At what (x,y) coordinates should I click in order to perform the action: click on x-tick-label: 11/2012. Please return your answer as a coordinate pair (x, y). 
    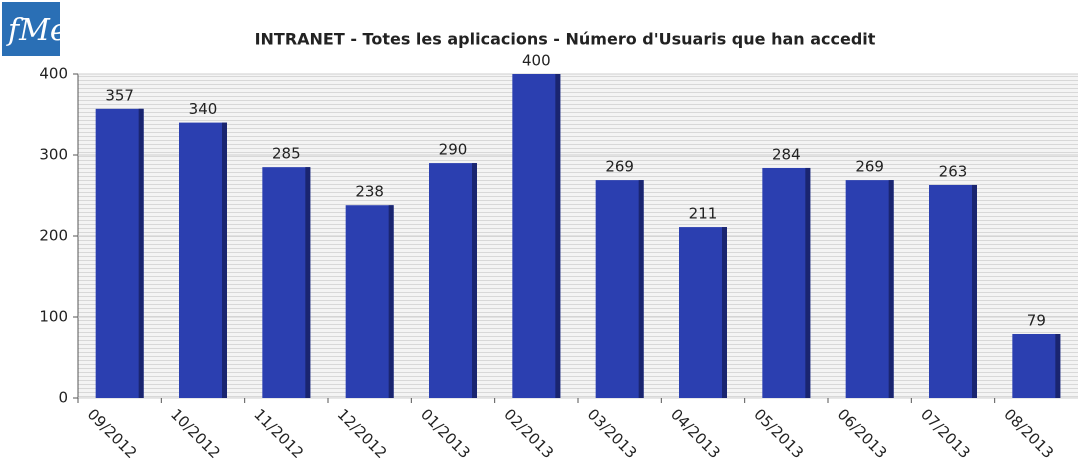
    Looking at the image, I should click on (278, 433).